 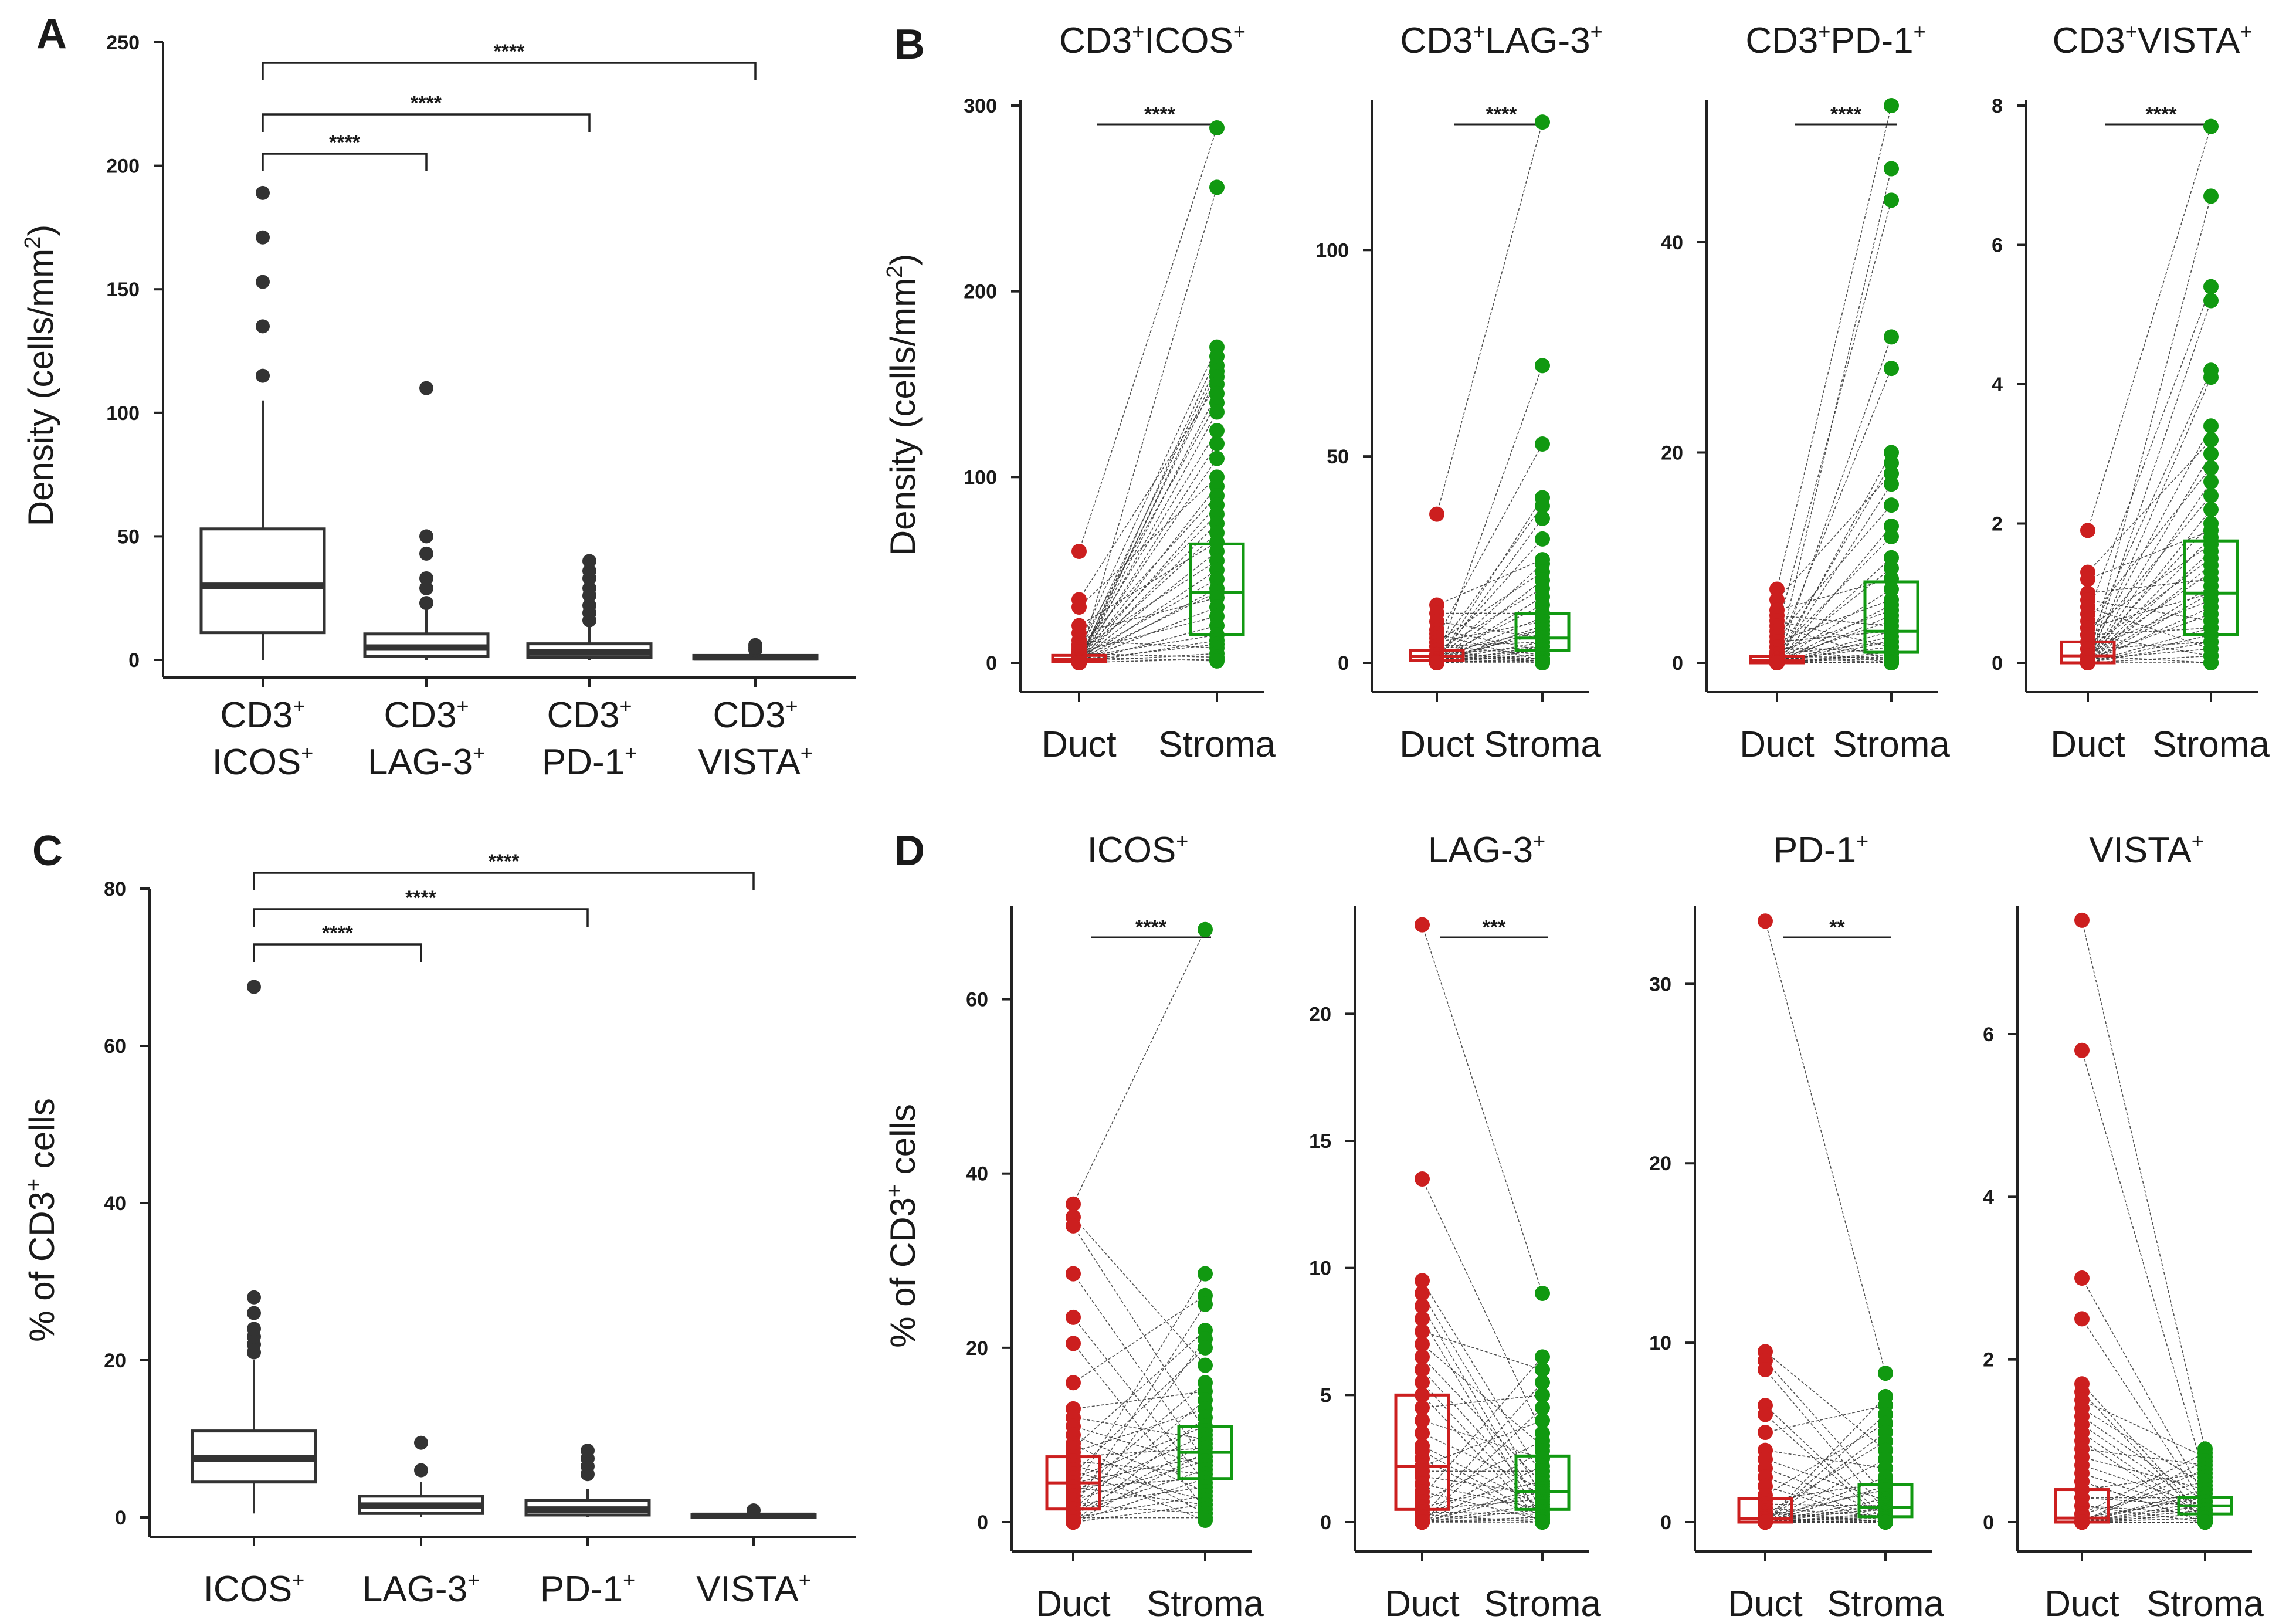 I want to click on panel-title: CD3+LAG-3+, so click(x=1501, y=40).